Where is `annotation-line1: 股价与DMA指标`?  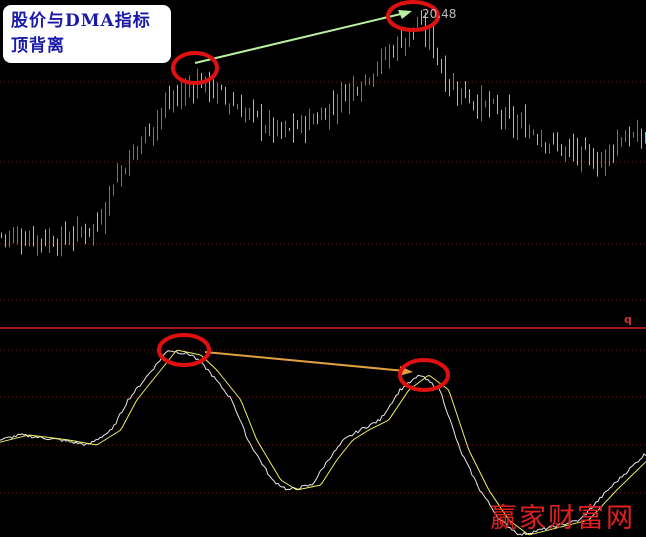 annotation-line1: 股价与DMA指标 is located at coordinates (81, 21).